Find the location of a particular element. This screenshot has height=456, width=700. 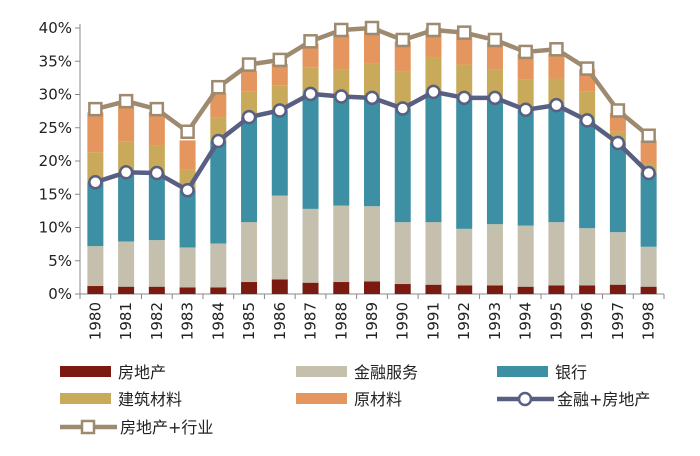

x-tick-label: 1981 is located at coordinates (126, 321).